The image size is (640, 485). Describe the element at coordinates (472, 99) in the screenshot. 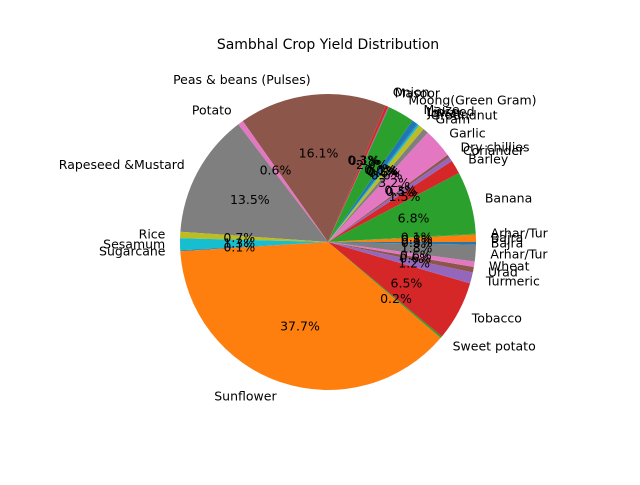

I see `pie-category-label: Moong(Green Gram)` at that location.